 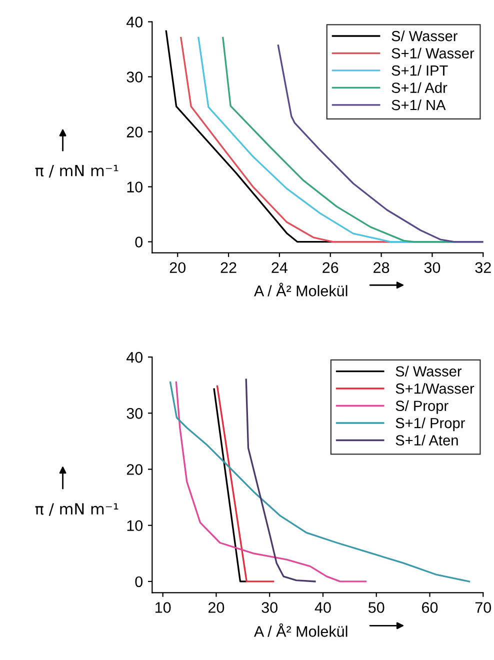 What do you see at coordinates (483, 268) in the screenshot?
I see `x-tick-label: 32` at bounding box center [483, 268].